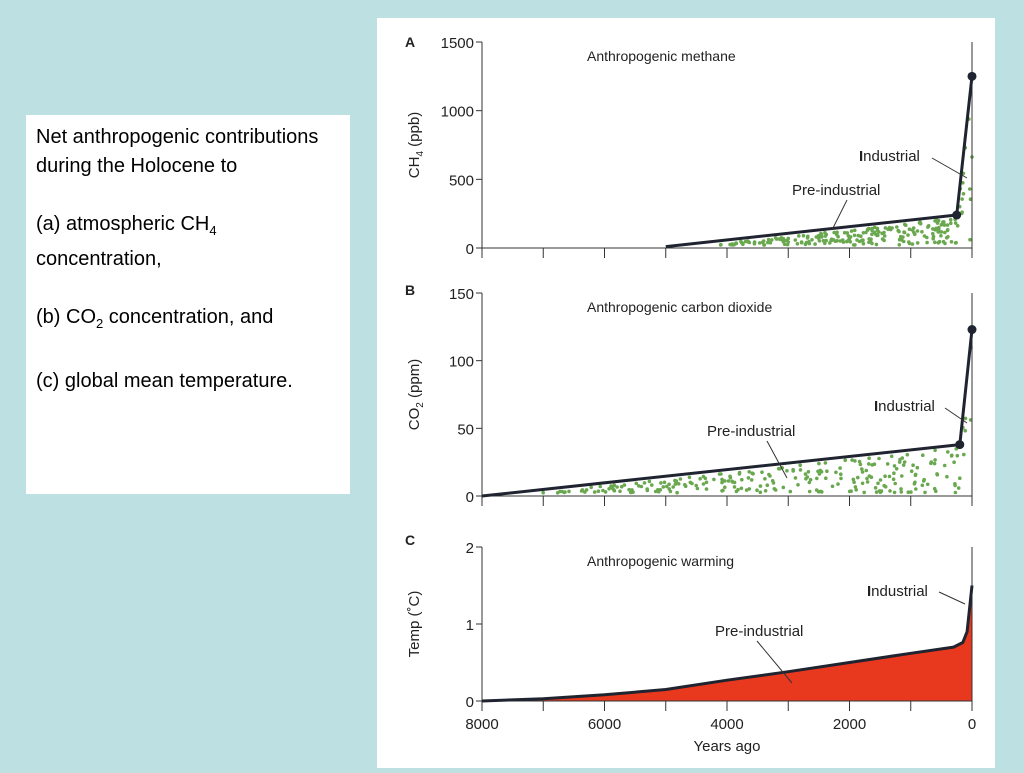 The width and height of the screenshot is (1024, 773). Describe the element at coordinates (410, 540) in the screenshot. I see `panel-label: C` at that location.